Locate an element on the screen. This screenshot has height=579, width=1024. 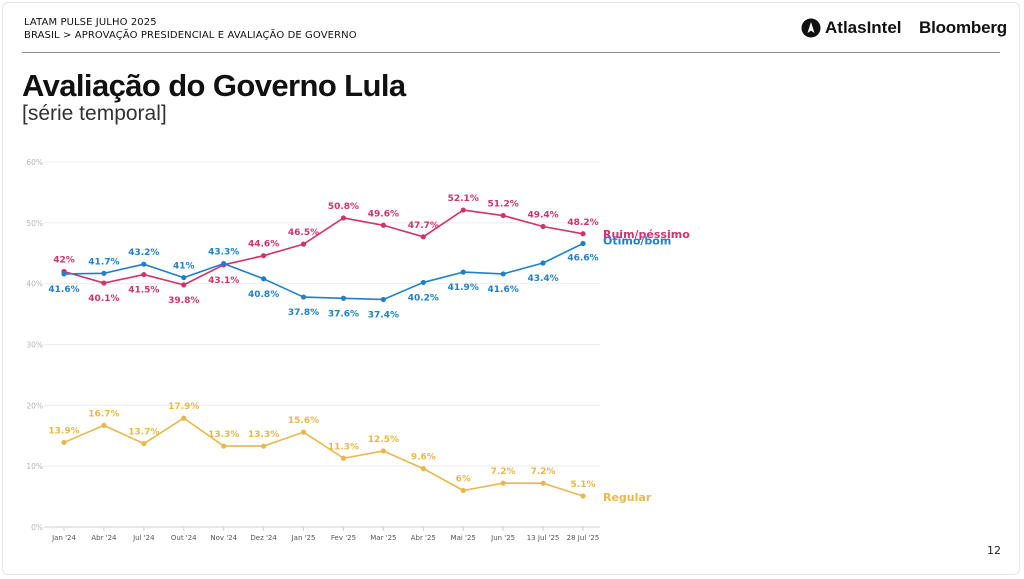
data-label: 40.8% is located at coordinates (263, 295).